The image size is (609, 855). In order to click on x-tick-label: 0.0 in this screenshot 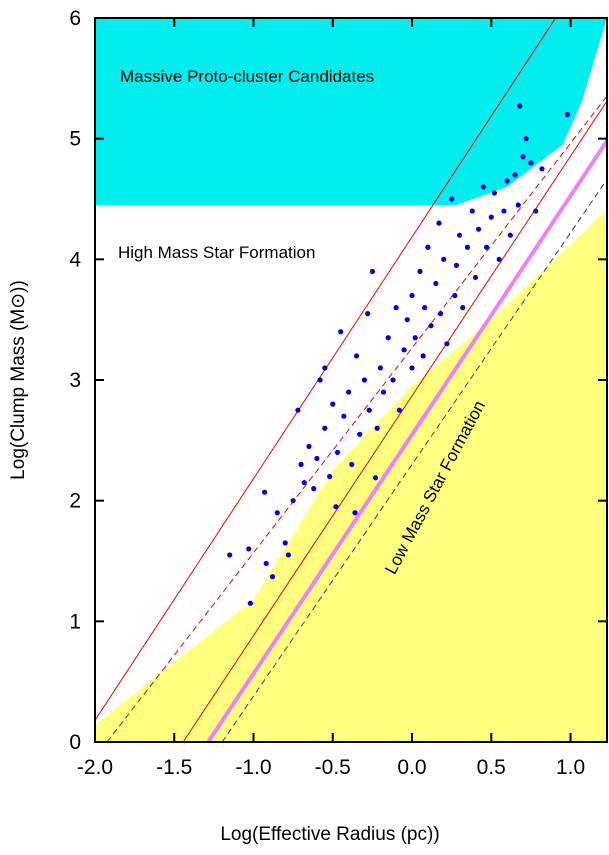, I will do `click(411, 767)`.